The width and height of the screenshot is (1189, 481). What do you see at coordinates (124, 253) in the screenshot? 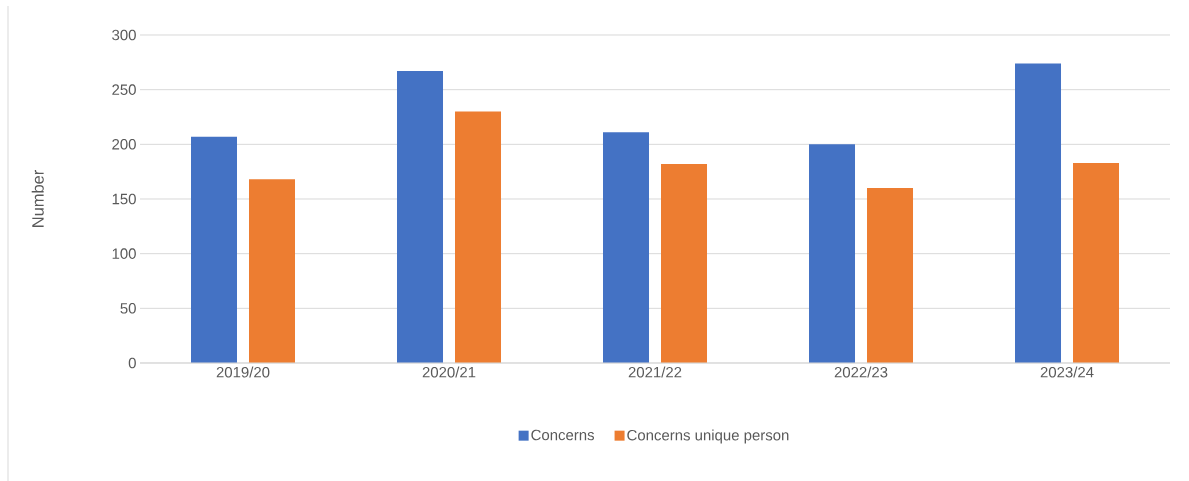
I see `y-tick-label: 100` at bounding box center [124, 253].